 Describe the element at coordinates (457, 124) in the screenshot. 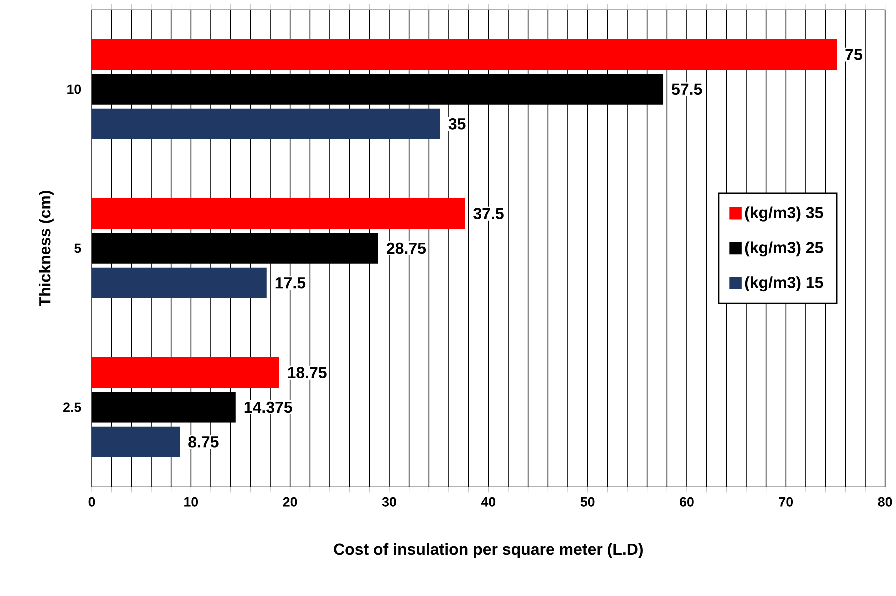

I see `data-label: 35` at that location.